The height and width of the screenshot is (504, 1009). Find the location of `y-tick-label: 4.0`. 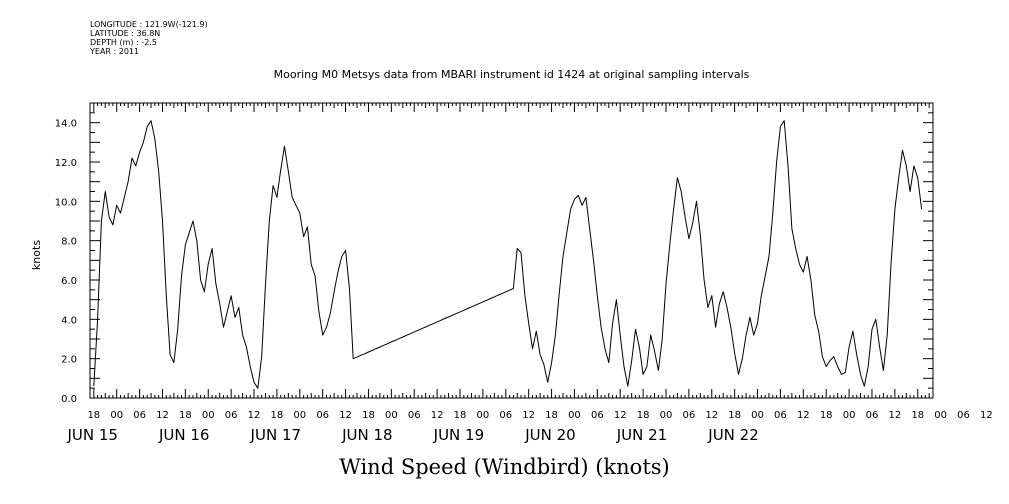

y-tick-label: 4.0 is located at coordinates (69, 320).